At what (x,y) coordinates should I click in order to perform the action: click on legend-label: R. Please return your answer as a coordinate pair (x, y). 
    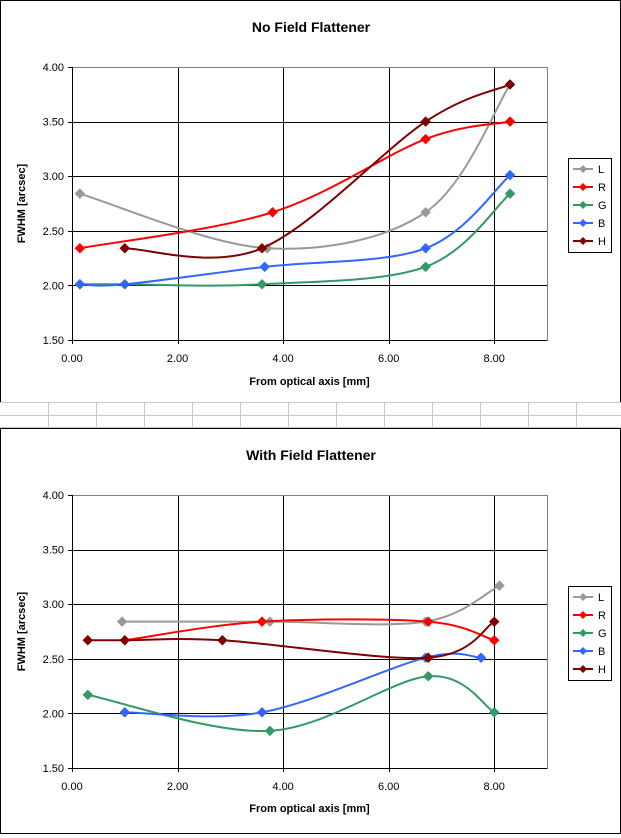
    Looking at the image, I should click on (602, 188).